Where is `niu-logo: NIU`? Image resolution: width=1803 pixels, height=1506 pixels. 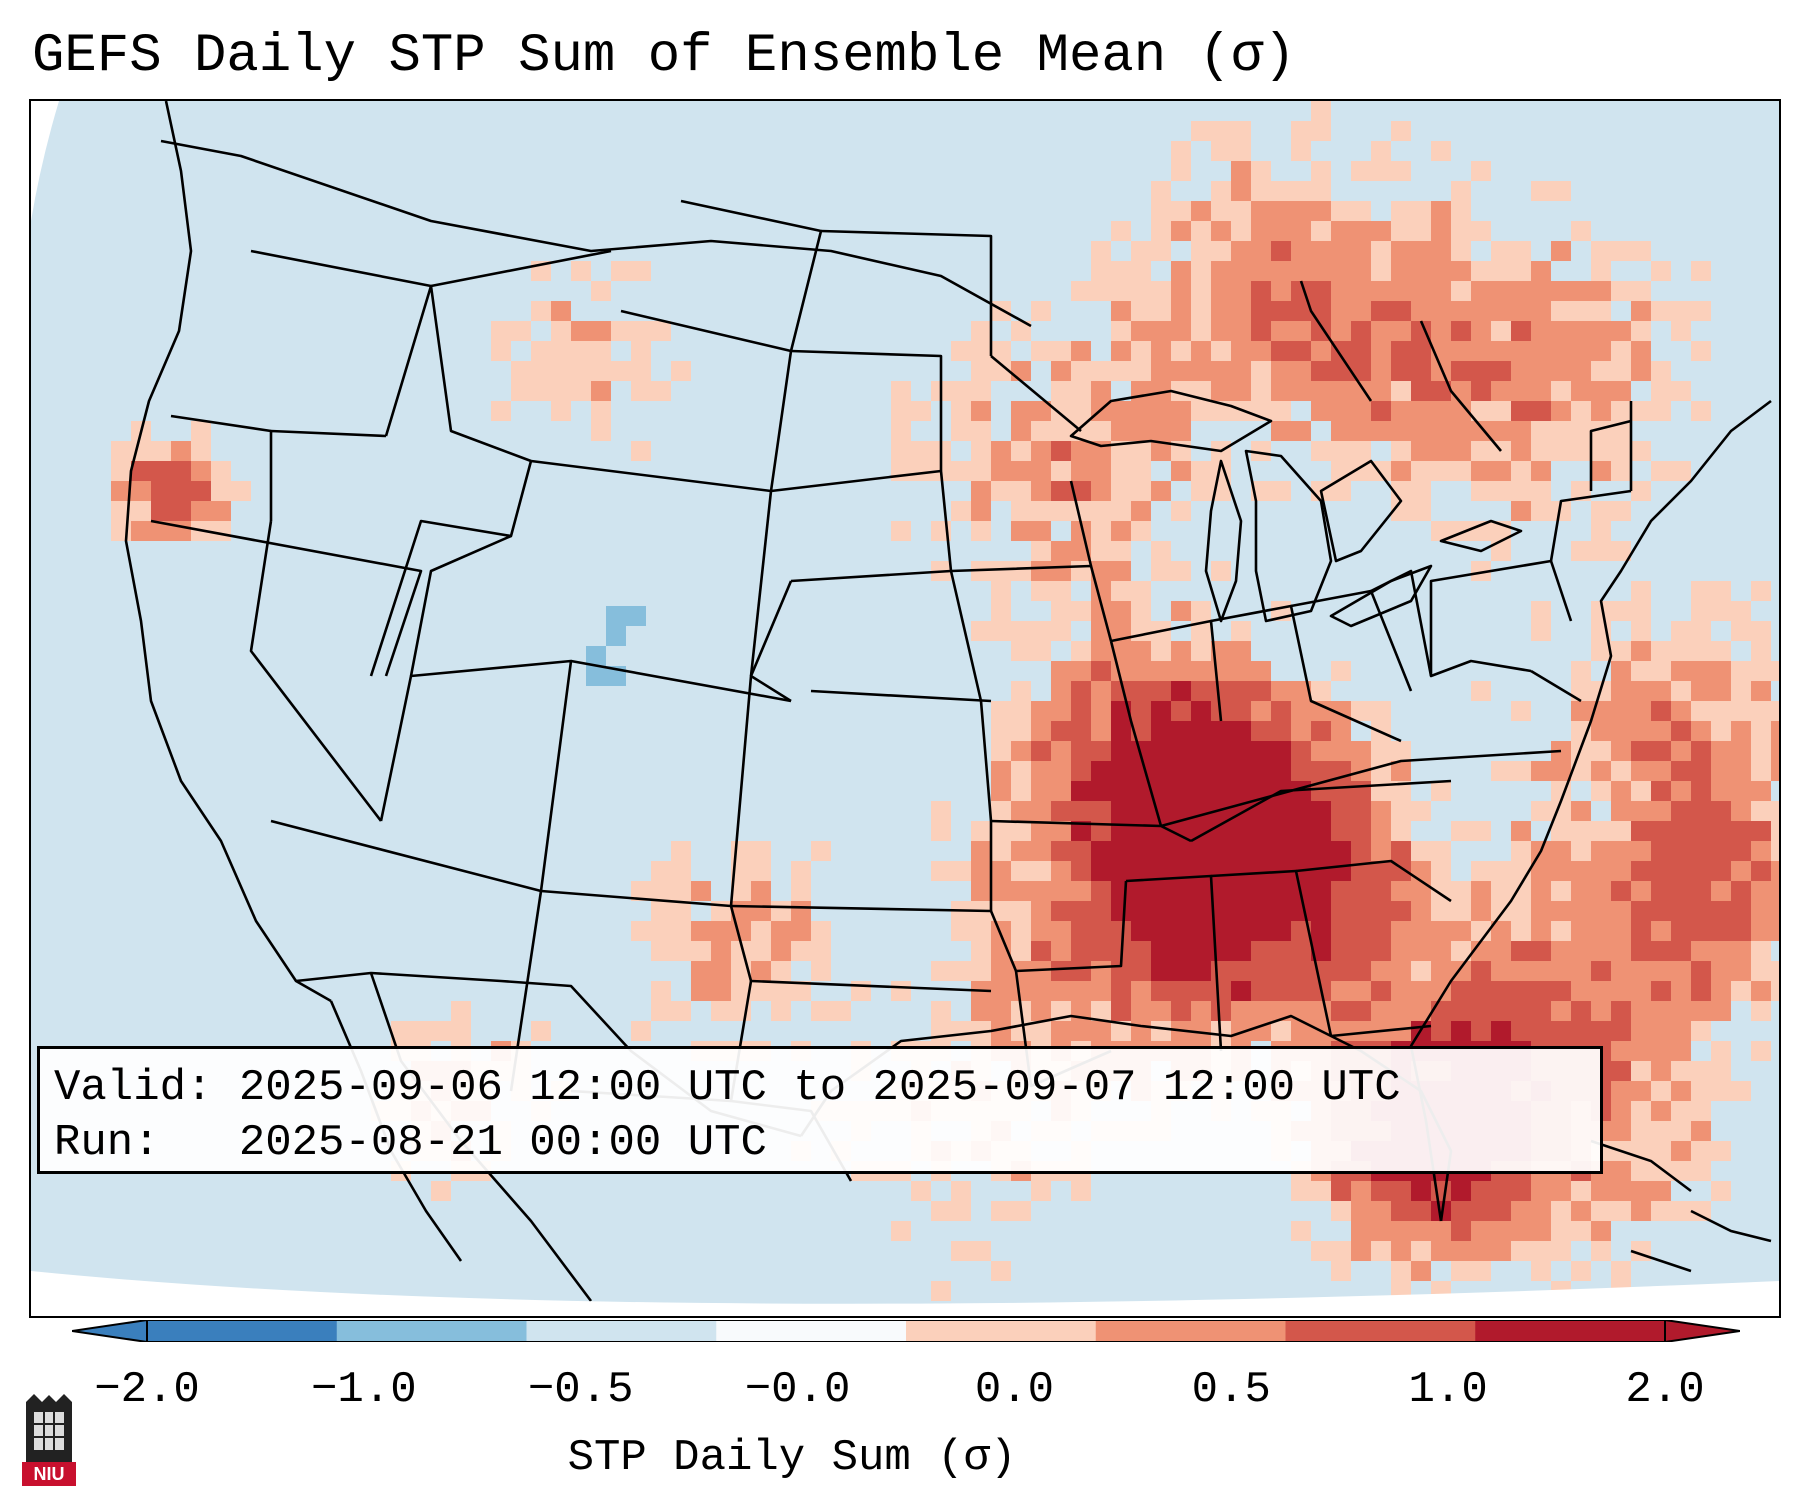
niu-logo: NIU is located at coordinates (49, 1440).